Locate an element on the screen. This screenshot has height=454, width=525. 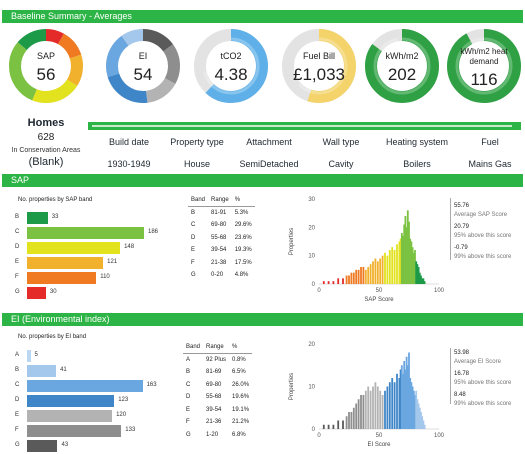
gauge-label: kWh/m2 is located at coordinates (402, 56).